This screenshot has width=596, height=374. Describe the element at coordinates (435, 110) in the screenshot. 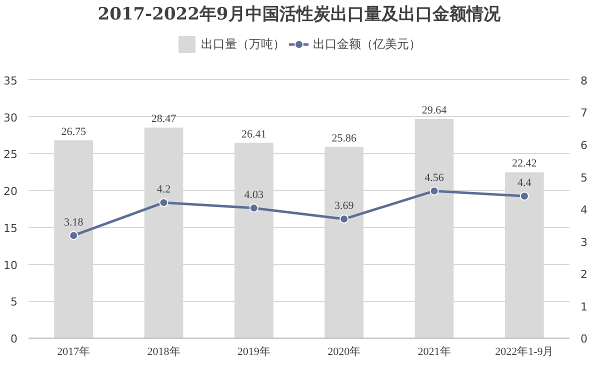

I see `data-label: 29.64` at that location.